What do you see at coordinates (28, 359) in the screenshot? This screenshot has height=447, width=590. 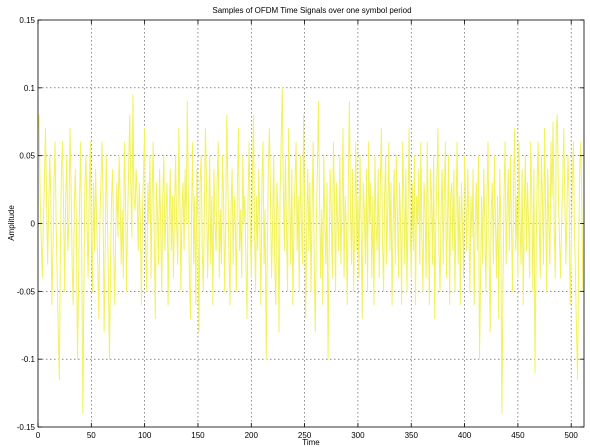 I see `y-tick-label: -0.1` at bounding box center [28, 359].